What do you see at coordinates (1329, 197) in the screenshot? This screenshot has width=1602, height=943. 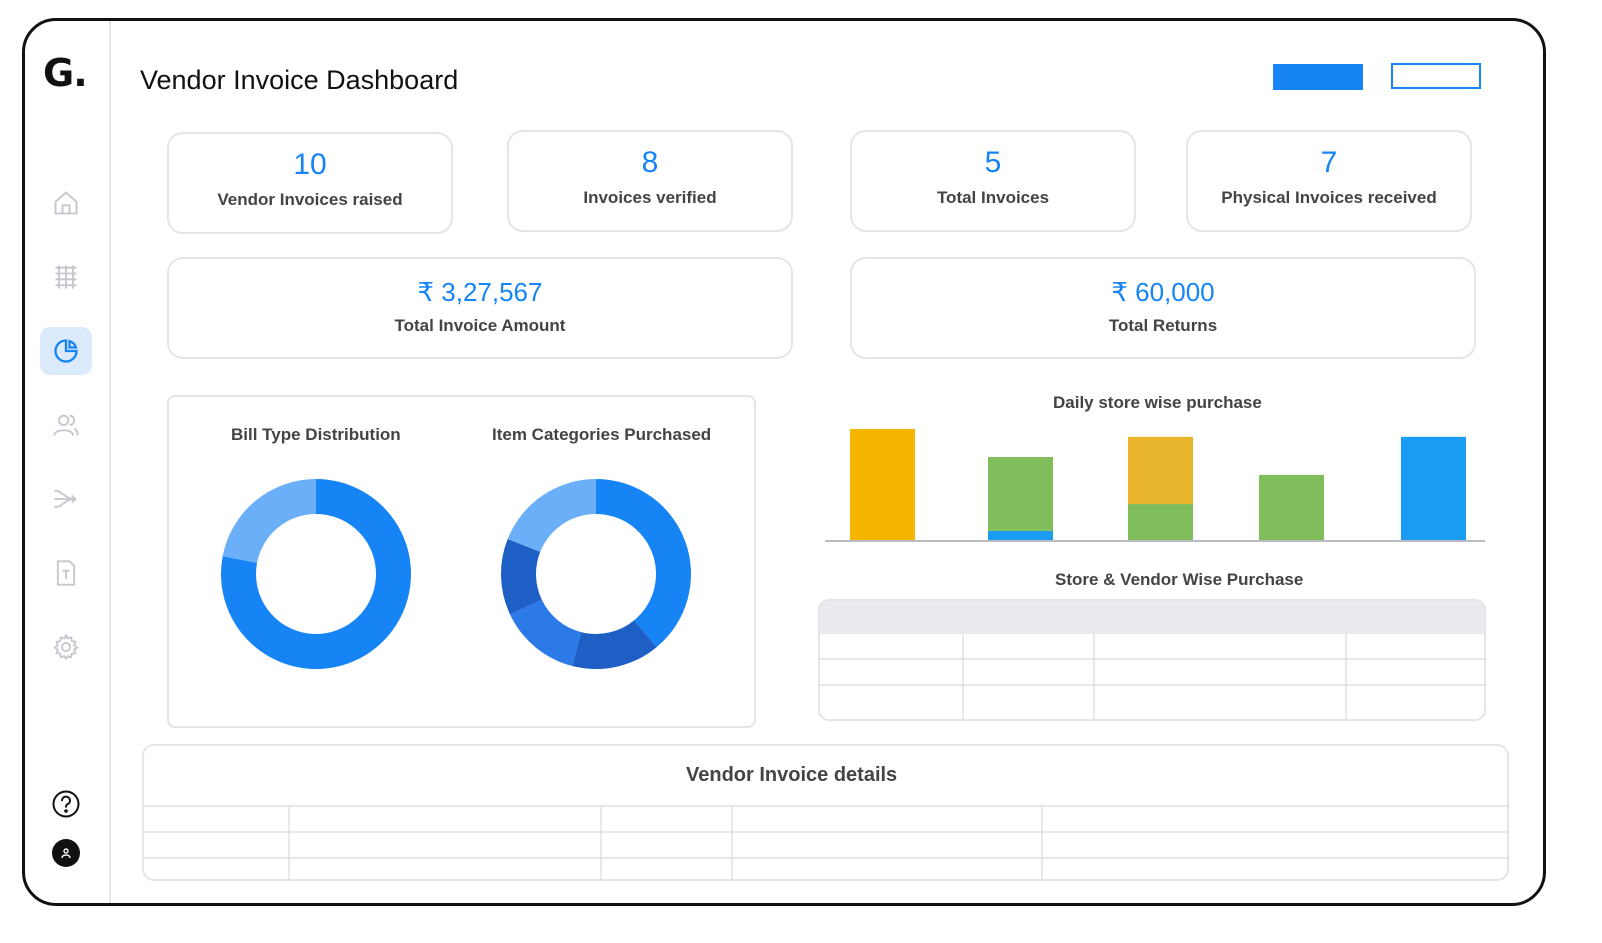 I see `stat-label: Physical Invoices received` at bounding box center [1329, 197].